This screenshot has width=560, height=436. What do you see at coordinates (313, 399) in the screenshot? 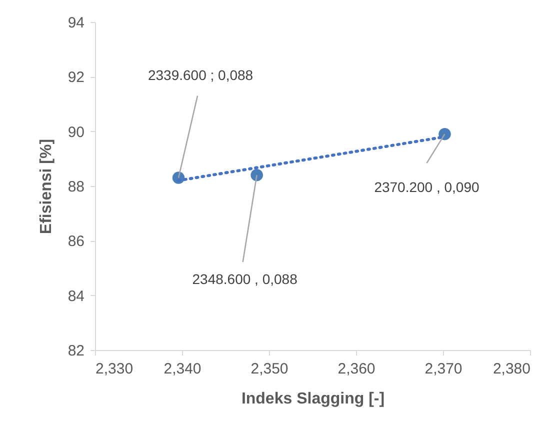
I see `x-axis-title: Indeks Slagging [-]` at bounding box center [313, 399].